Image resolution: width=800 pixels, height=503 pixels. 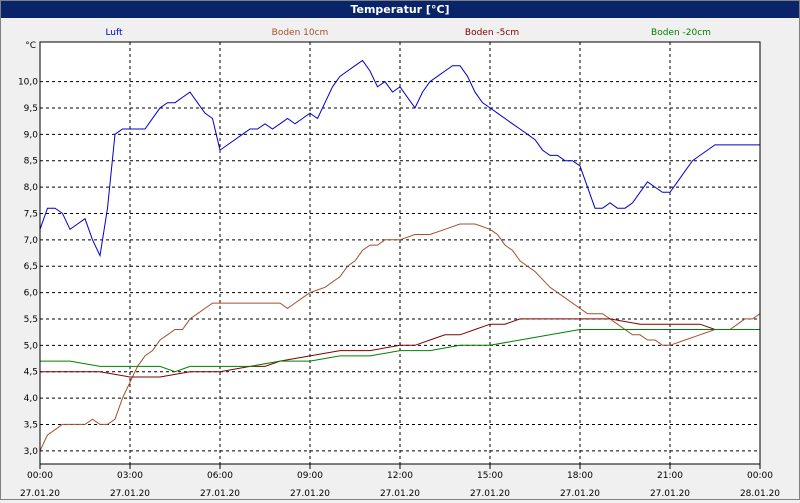 What do you see at coordinates (31, 399) in the screenshot?
I see `y-tick-label: 4,0` at bounding box center [31, 399].